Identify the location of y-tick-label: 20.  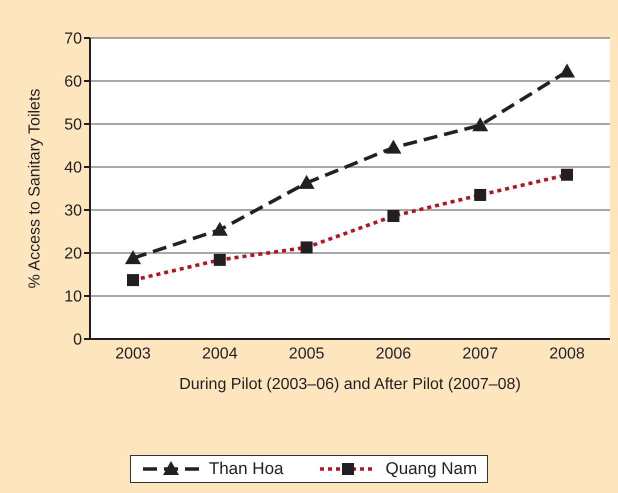
(73, 254).